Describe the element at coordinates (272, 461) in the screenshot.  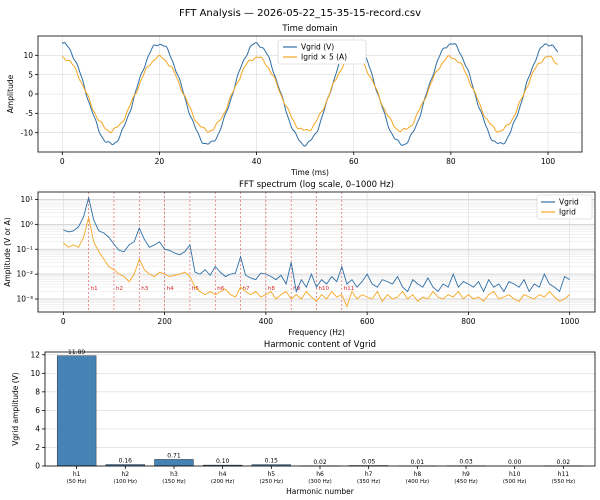
I see `bar-value-label: 0.15` at that location.